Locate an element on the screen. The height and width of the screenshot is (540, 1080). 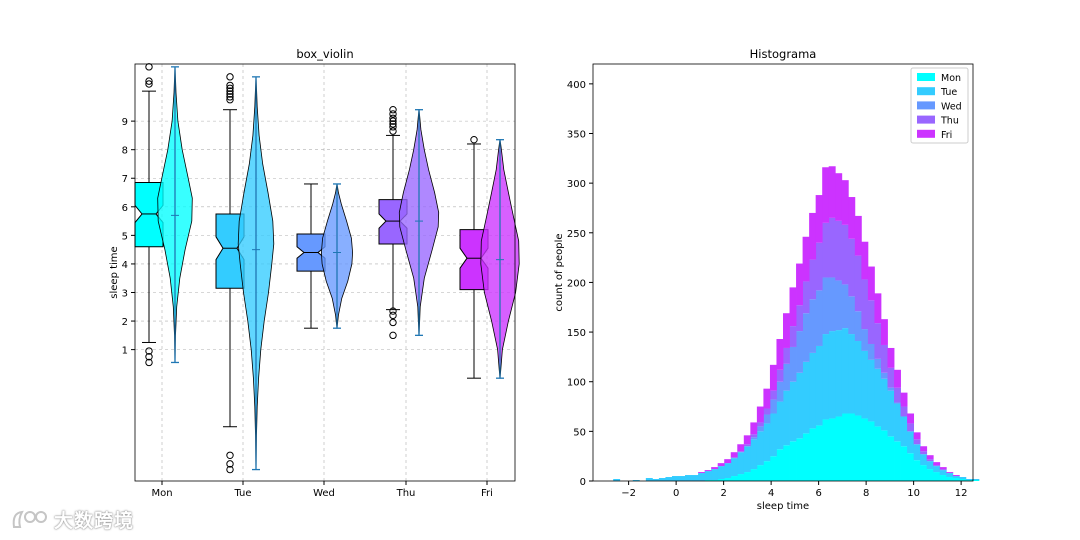
x-tick-label: 6 is located at coordinates (818, 493).